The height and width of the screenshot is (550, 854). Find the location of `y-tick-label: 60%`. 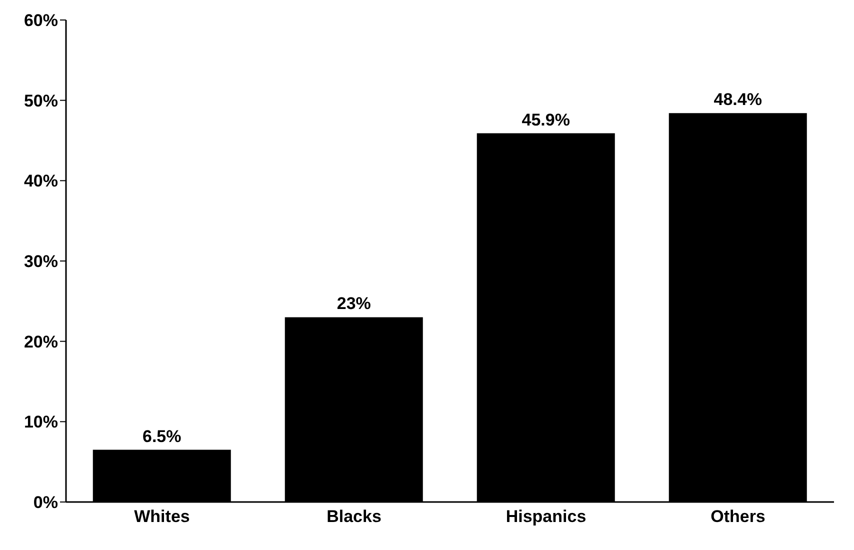

y-tick-label: 60% is located at coordinates (41, 20).